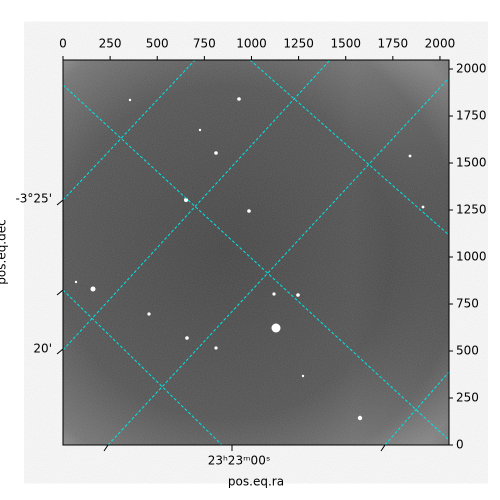 The image size is (500, 500). Describe the element at coordinates (251, 44) in the screenshot. I see `x-tick-label: 1000` at that location.